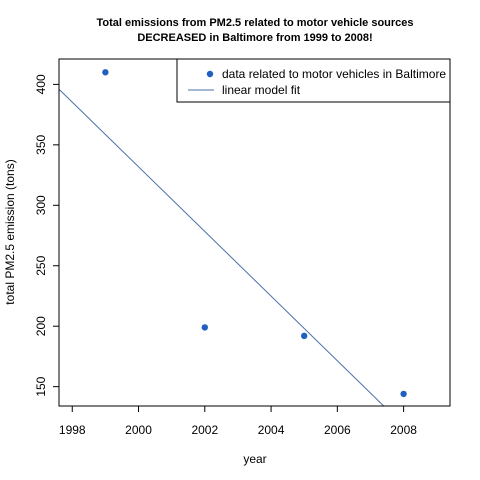 The image size is (480, 480). Describe the element at coordinates (72, 430) in the screenshot. I see `x-tick-label: 1998` at that location.